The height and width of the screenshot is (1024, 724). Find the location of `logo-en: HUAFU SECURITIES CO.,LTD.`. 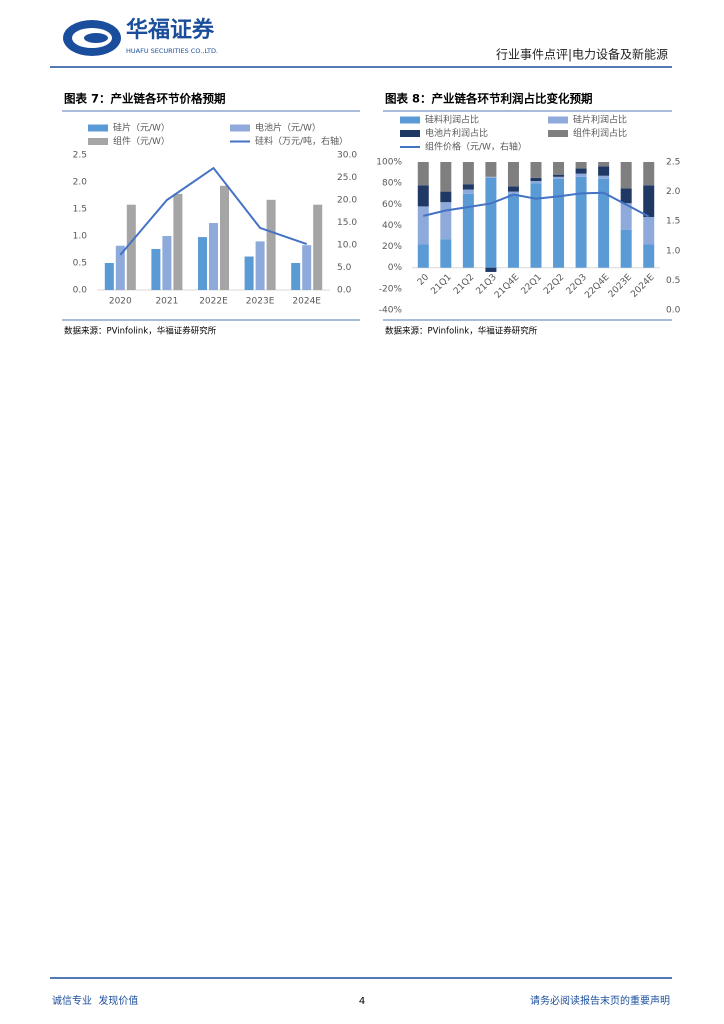

logo-en: HUAFU SECURITIES CO.,LTD. is located at coordinates (172, 51).